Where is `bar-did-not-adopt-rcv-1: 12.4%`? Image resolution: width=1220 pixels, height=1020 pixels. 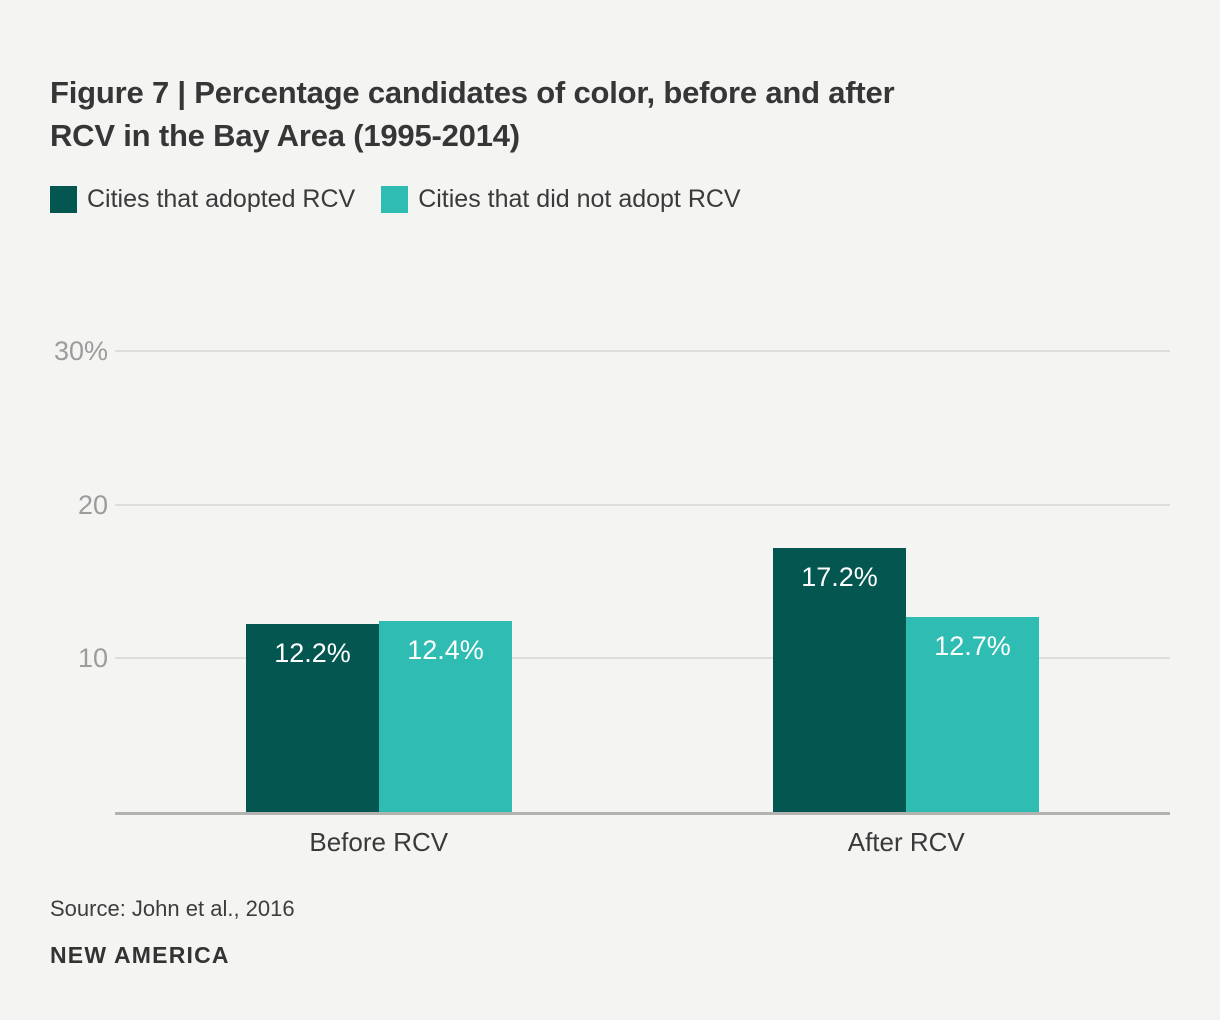 bar-did-not-adopt-rcv-1: 12.4% is located at coordinates (445, 716).